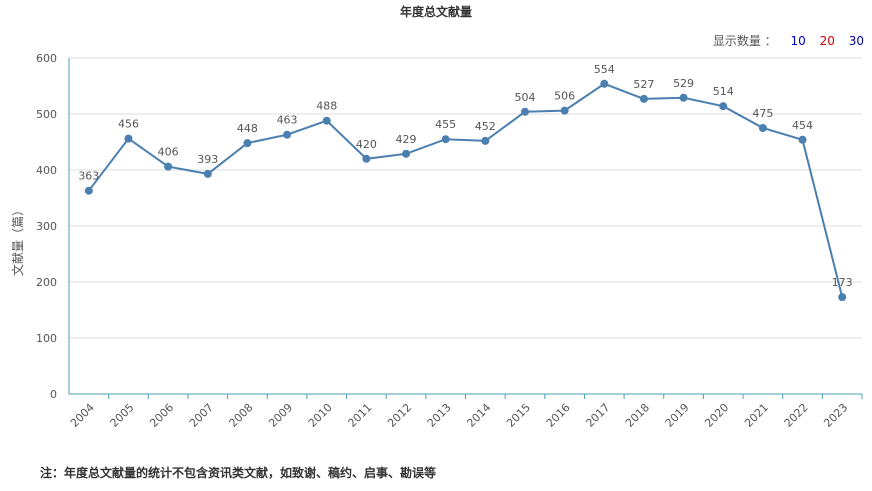 The image size is (872, 491). I want to click on y-tick-label: 400, so click(46, 170).